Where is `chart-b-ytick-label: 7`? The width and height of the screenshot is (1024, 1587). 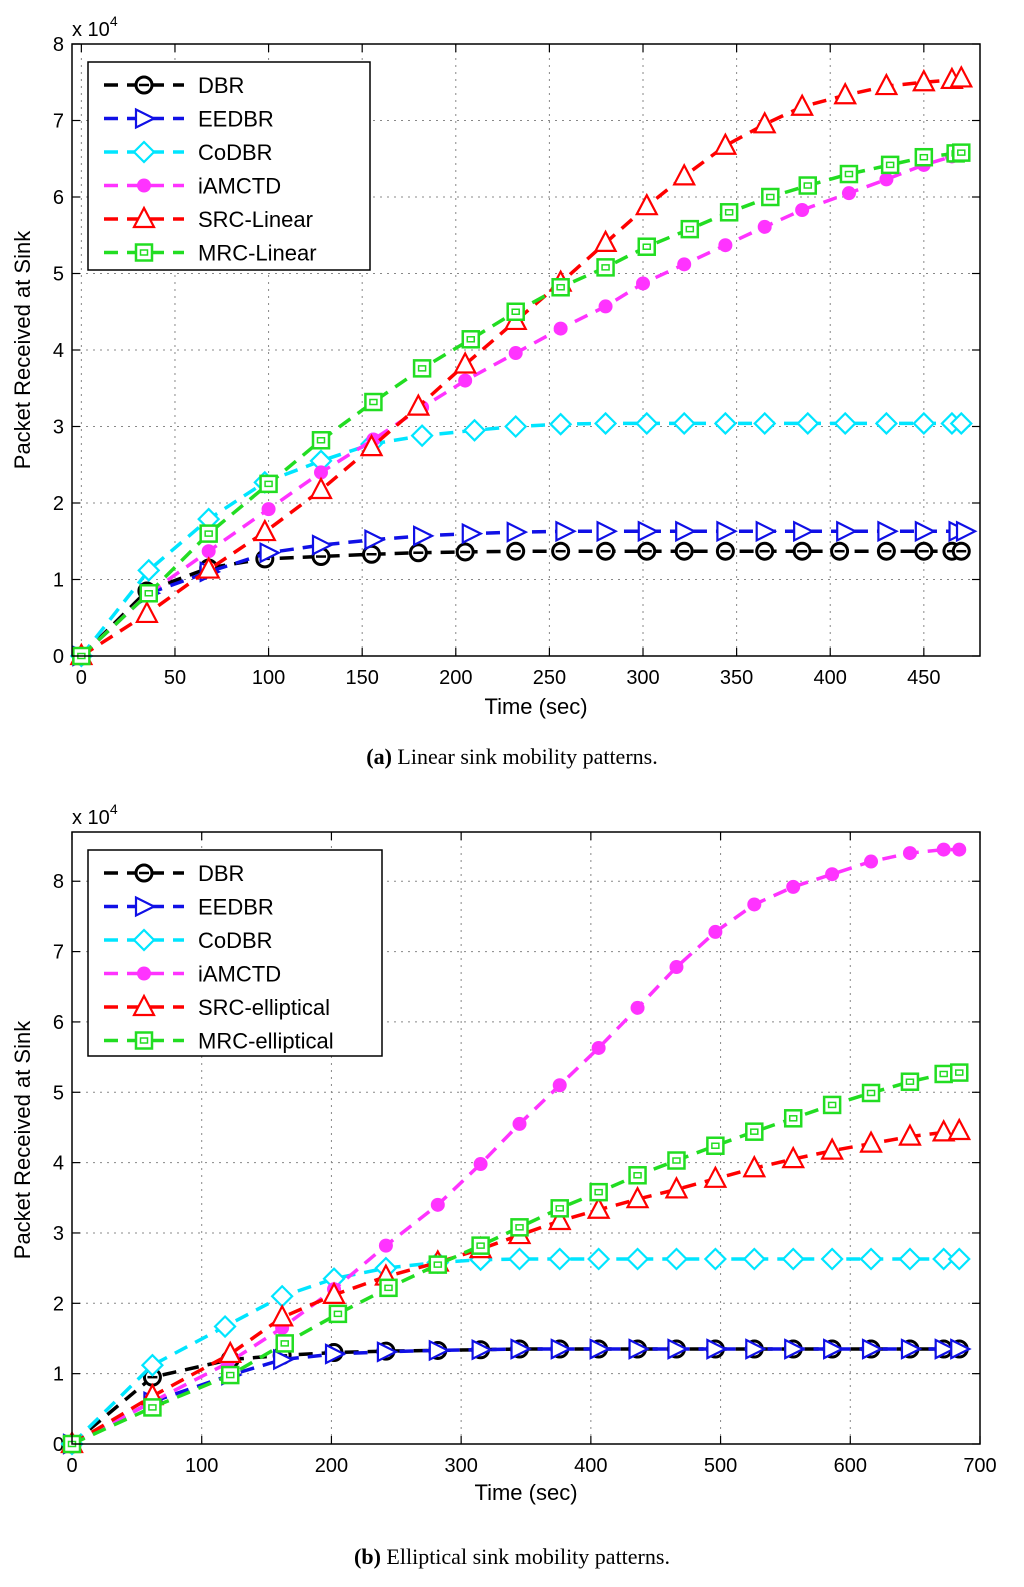
chart-b-ytick-label: 7 is located at coordinates (58, 953).